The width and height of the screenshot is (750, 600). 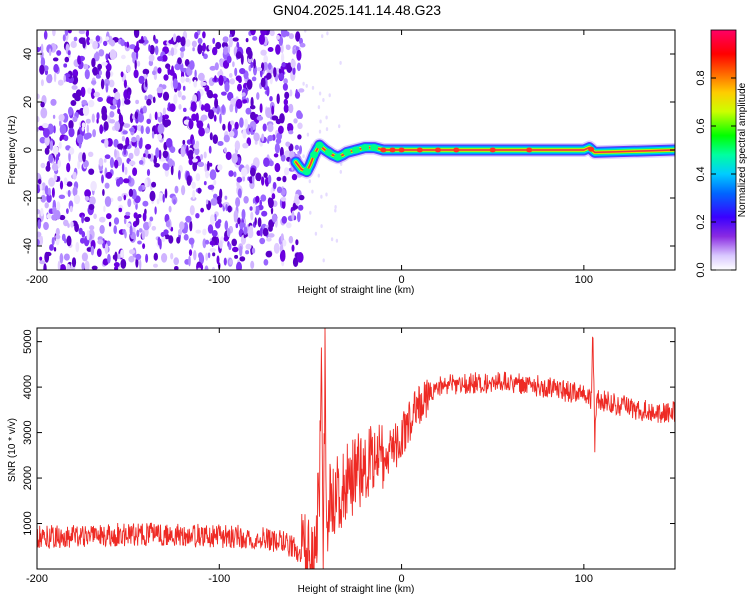 What do you see at coordinates (28, 432) in the screenshot?
I see `bottom-y-tick-label: 3000` at bounding box center [28, 432].